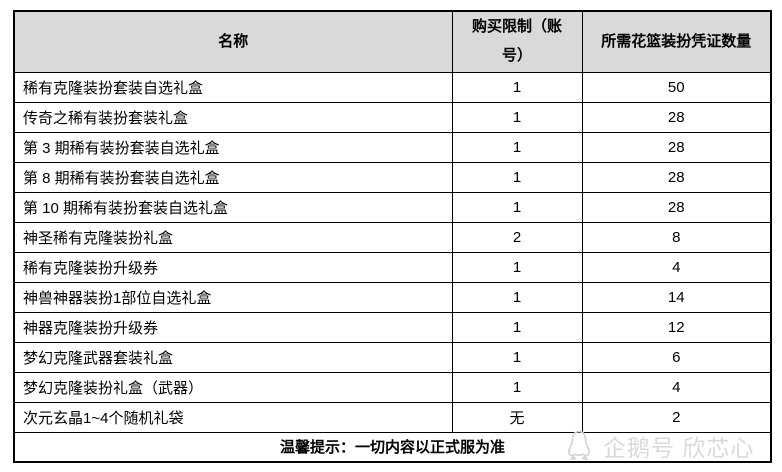 This screenshot has height=472, width=782. I want to click on footer-note: 温馨提示：一切内容以正式服为准, so click(392, 447).